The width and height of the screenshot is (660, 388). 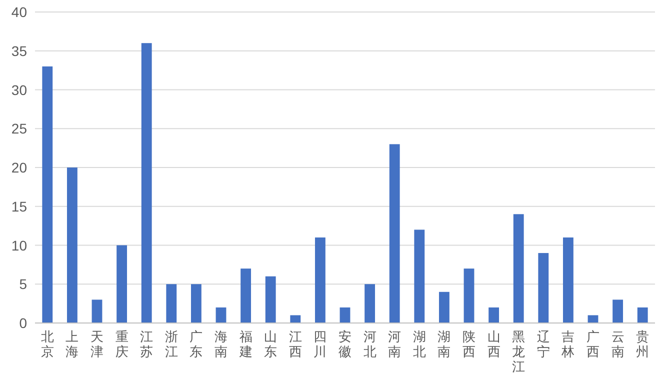 I want to click on y-tick-label: 0, so click(x=23, y=323).